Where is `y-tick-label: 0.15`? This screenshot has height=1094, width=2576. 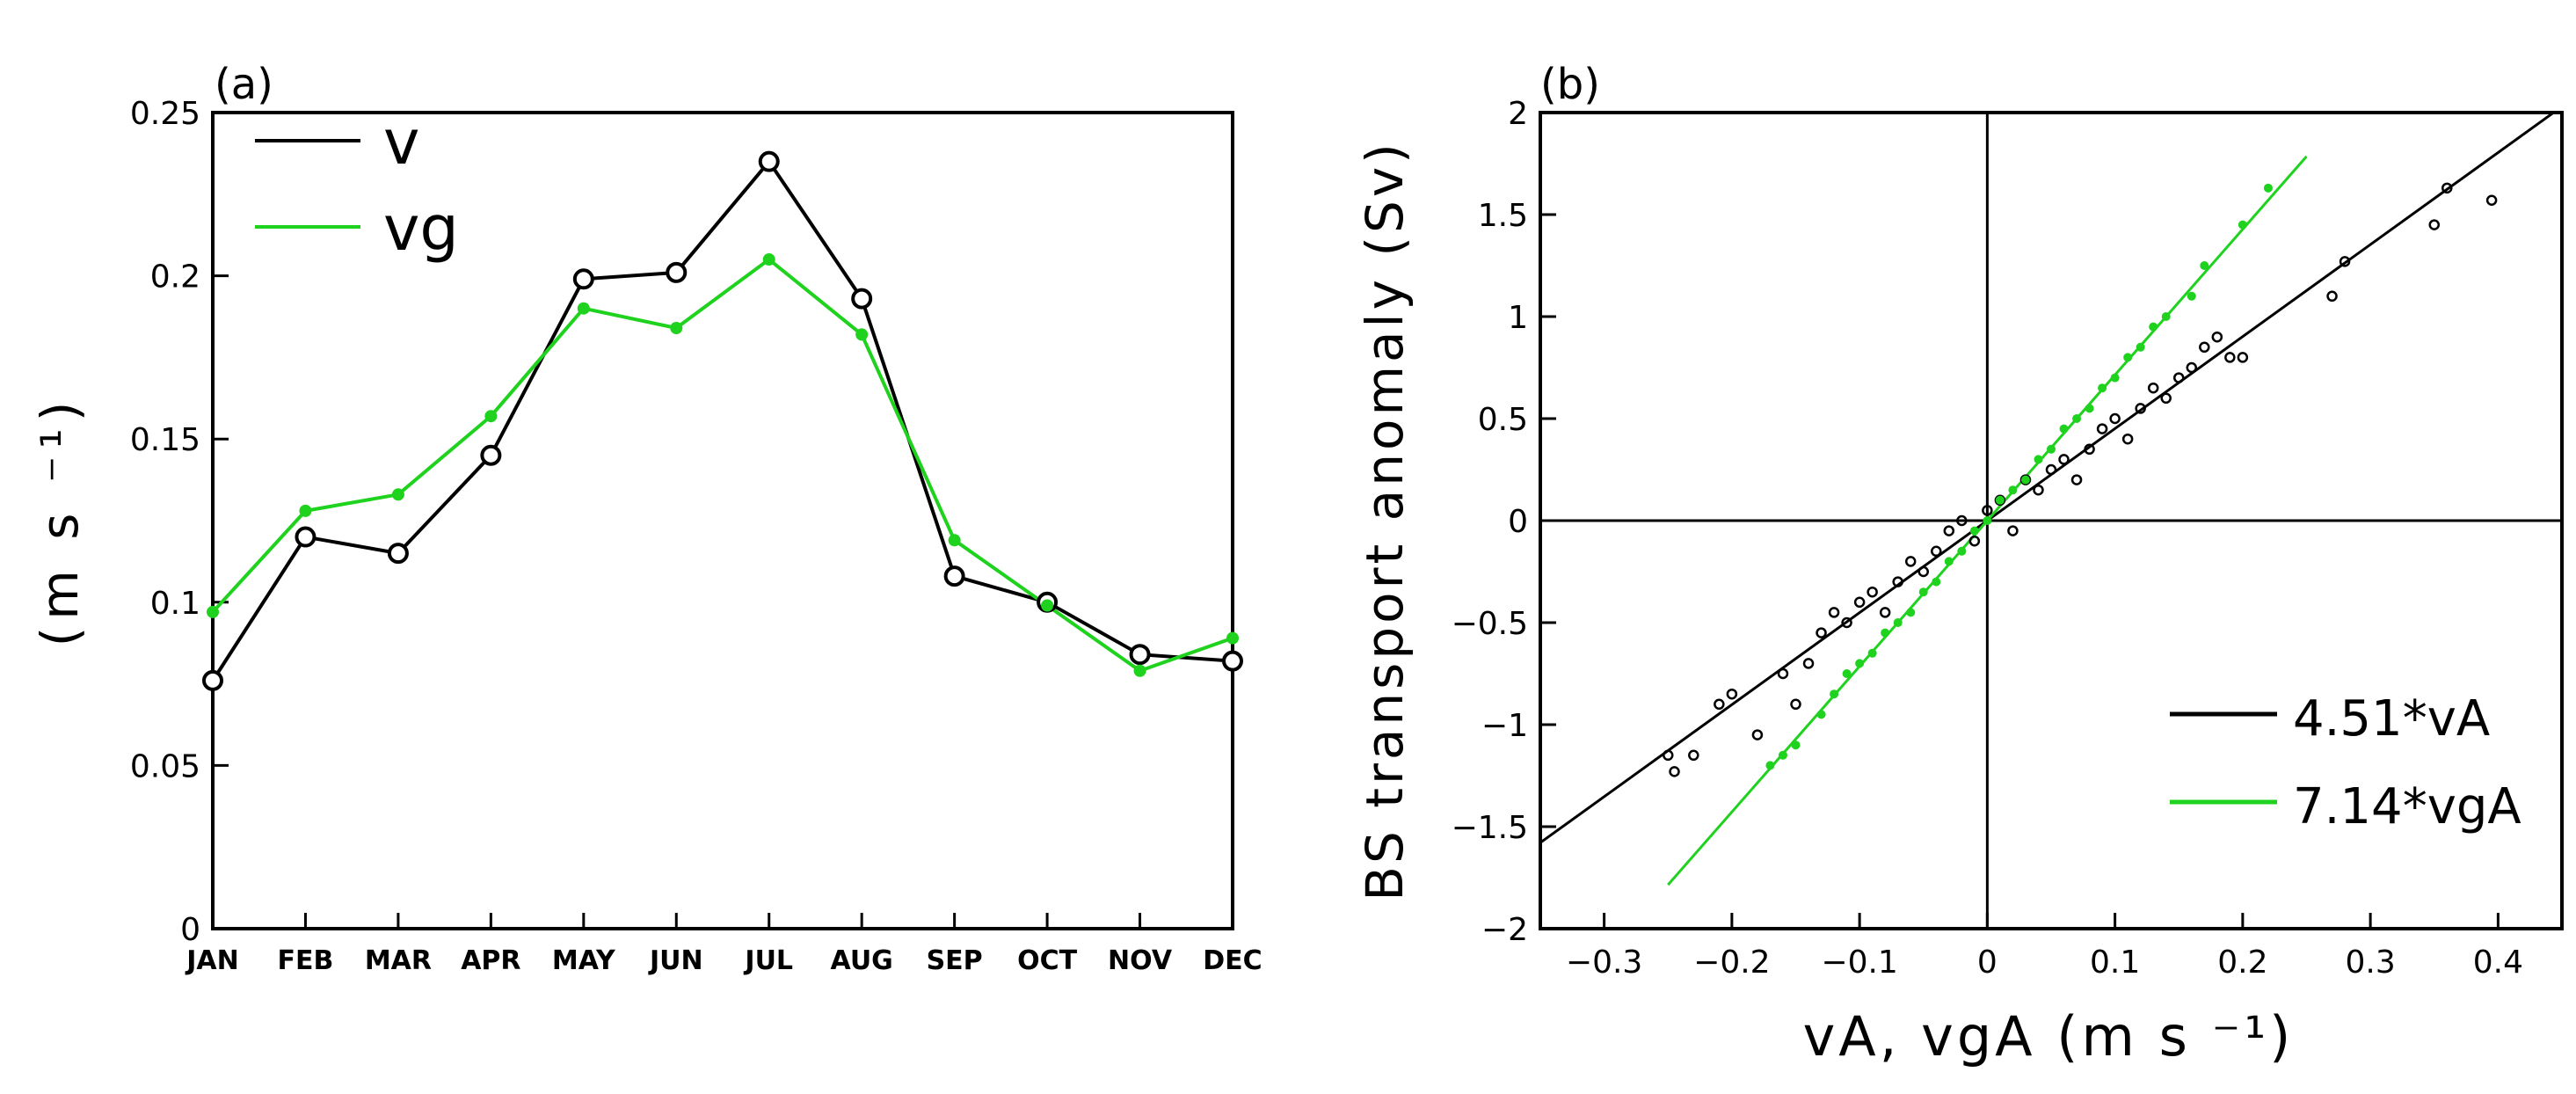 y-tick-label: 0.15 is located at coordinates (165, 440).